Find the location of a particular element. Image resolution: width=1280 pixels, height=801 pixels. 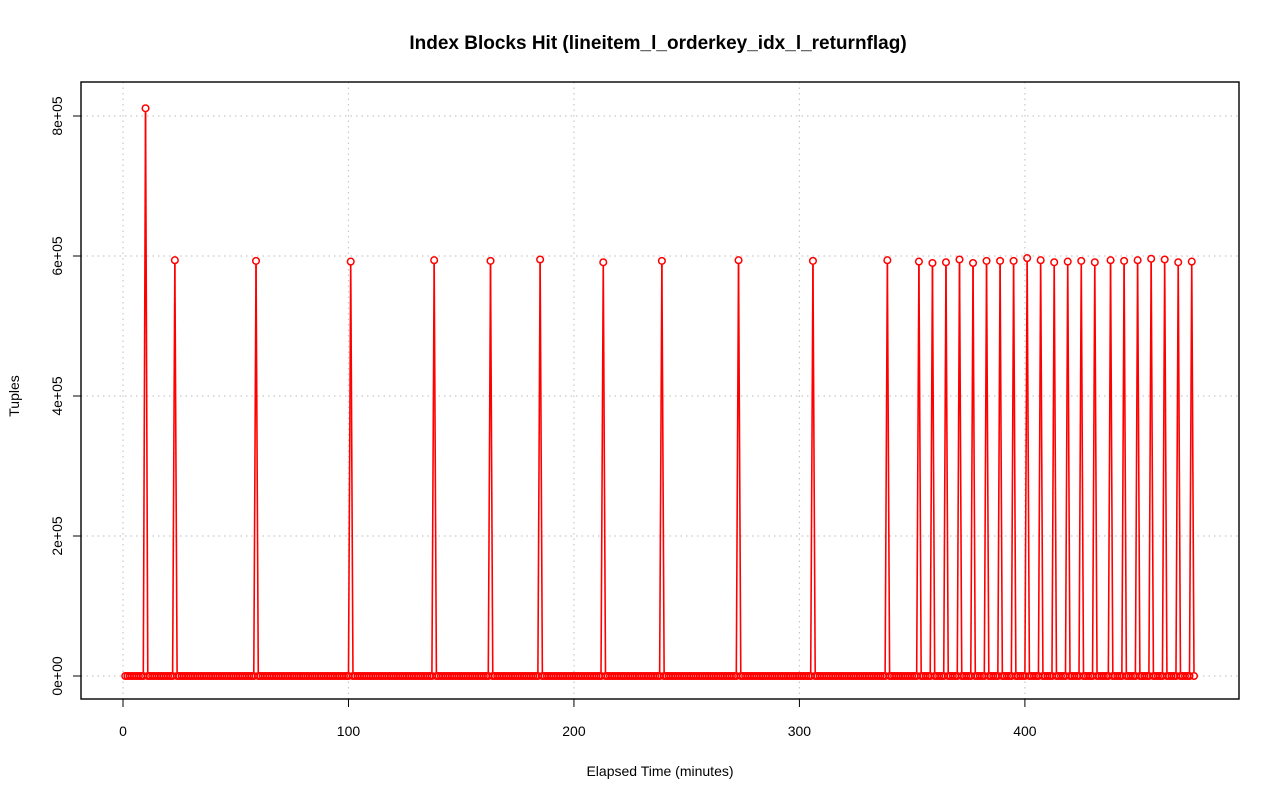

y-tick-label: 4e+05 is located at coordinates (57, 396).